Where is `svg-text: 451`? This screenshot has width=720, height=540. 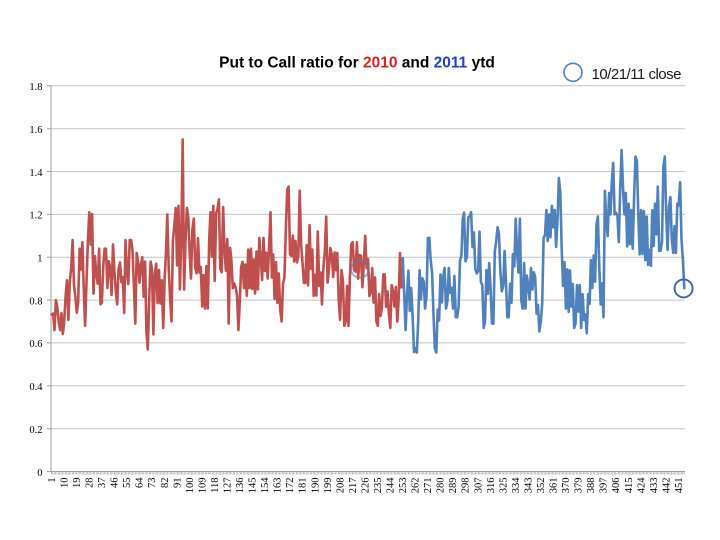 svg-text: 451 is located at coordinates (679, 486).